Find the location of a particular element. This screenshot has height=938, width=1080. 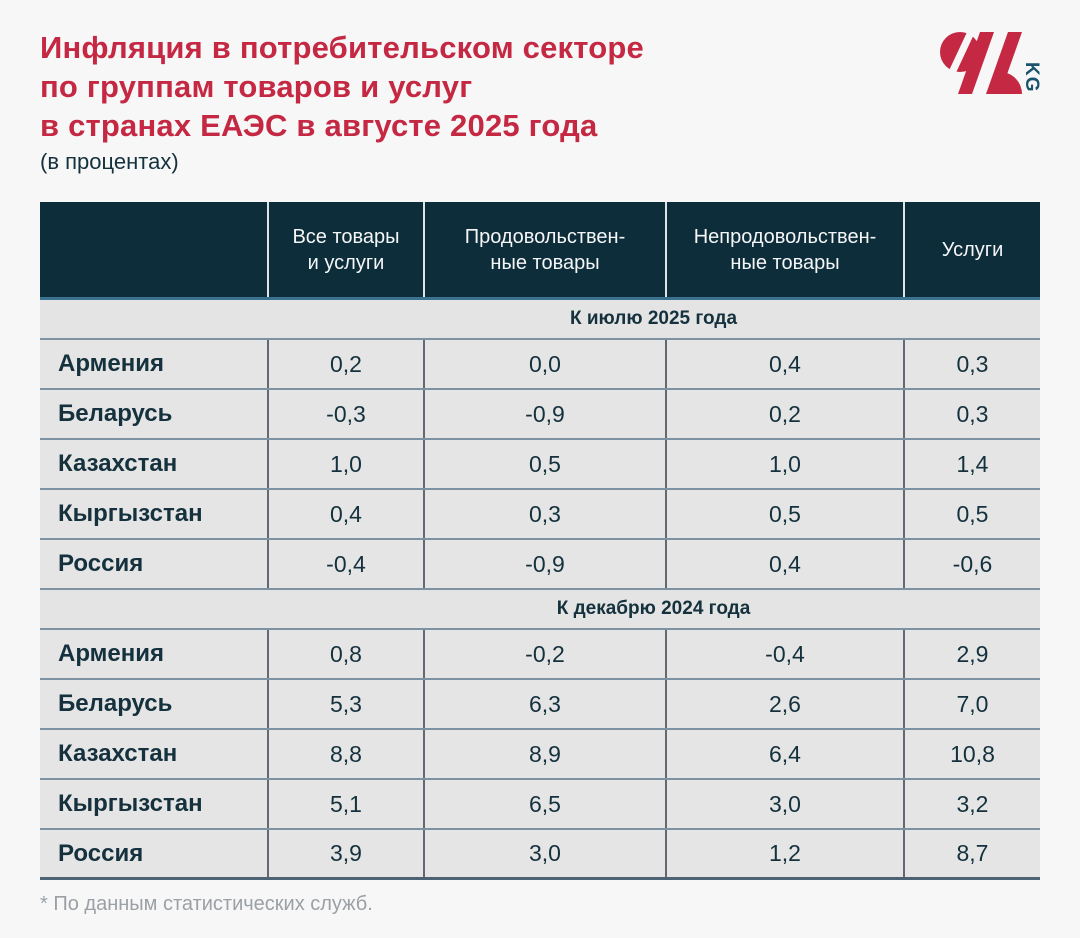

table-row: Беларусь 5,3 6,3 2,6 7,0 is located at coordinates (540, 705).